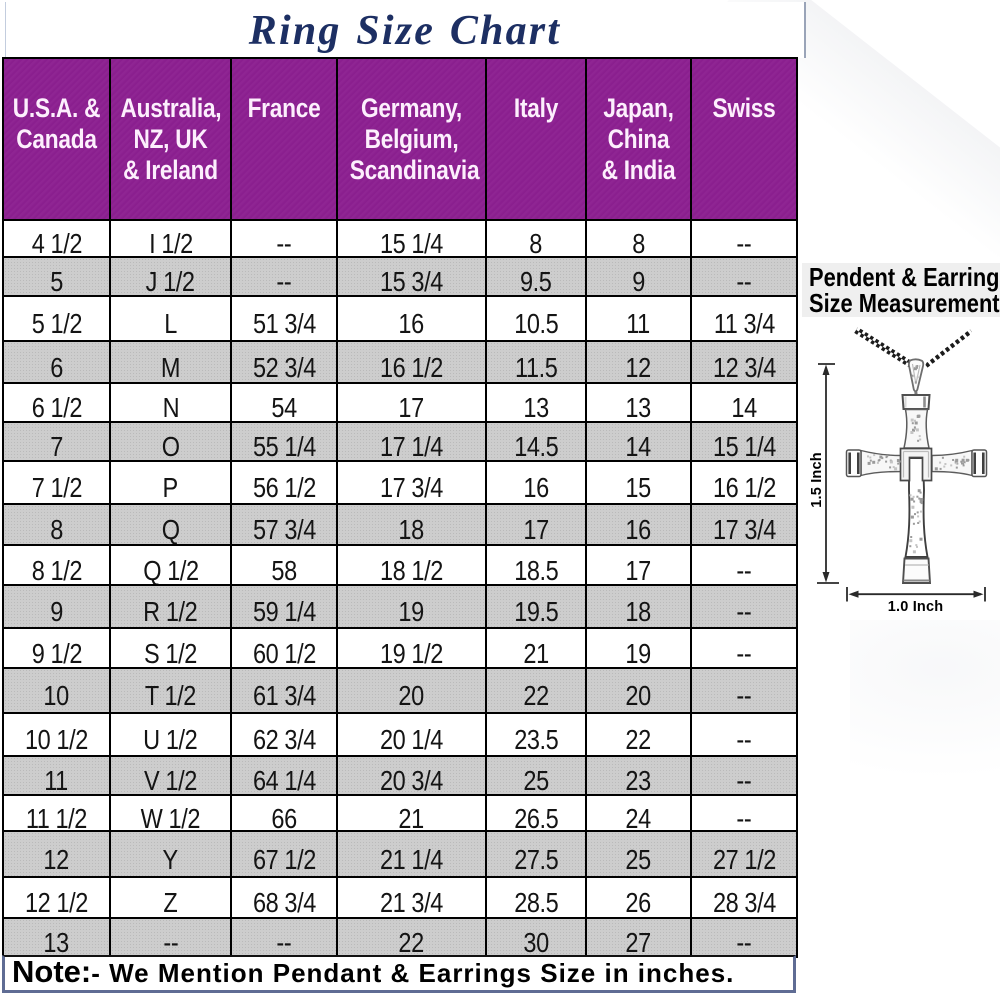  Describe the element at coordinates (817, 480) in the screenshot. I see `svg-text: 1.5 Inch` at that location.